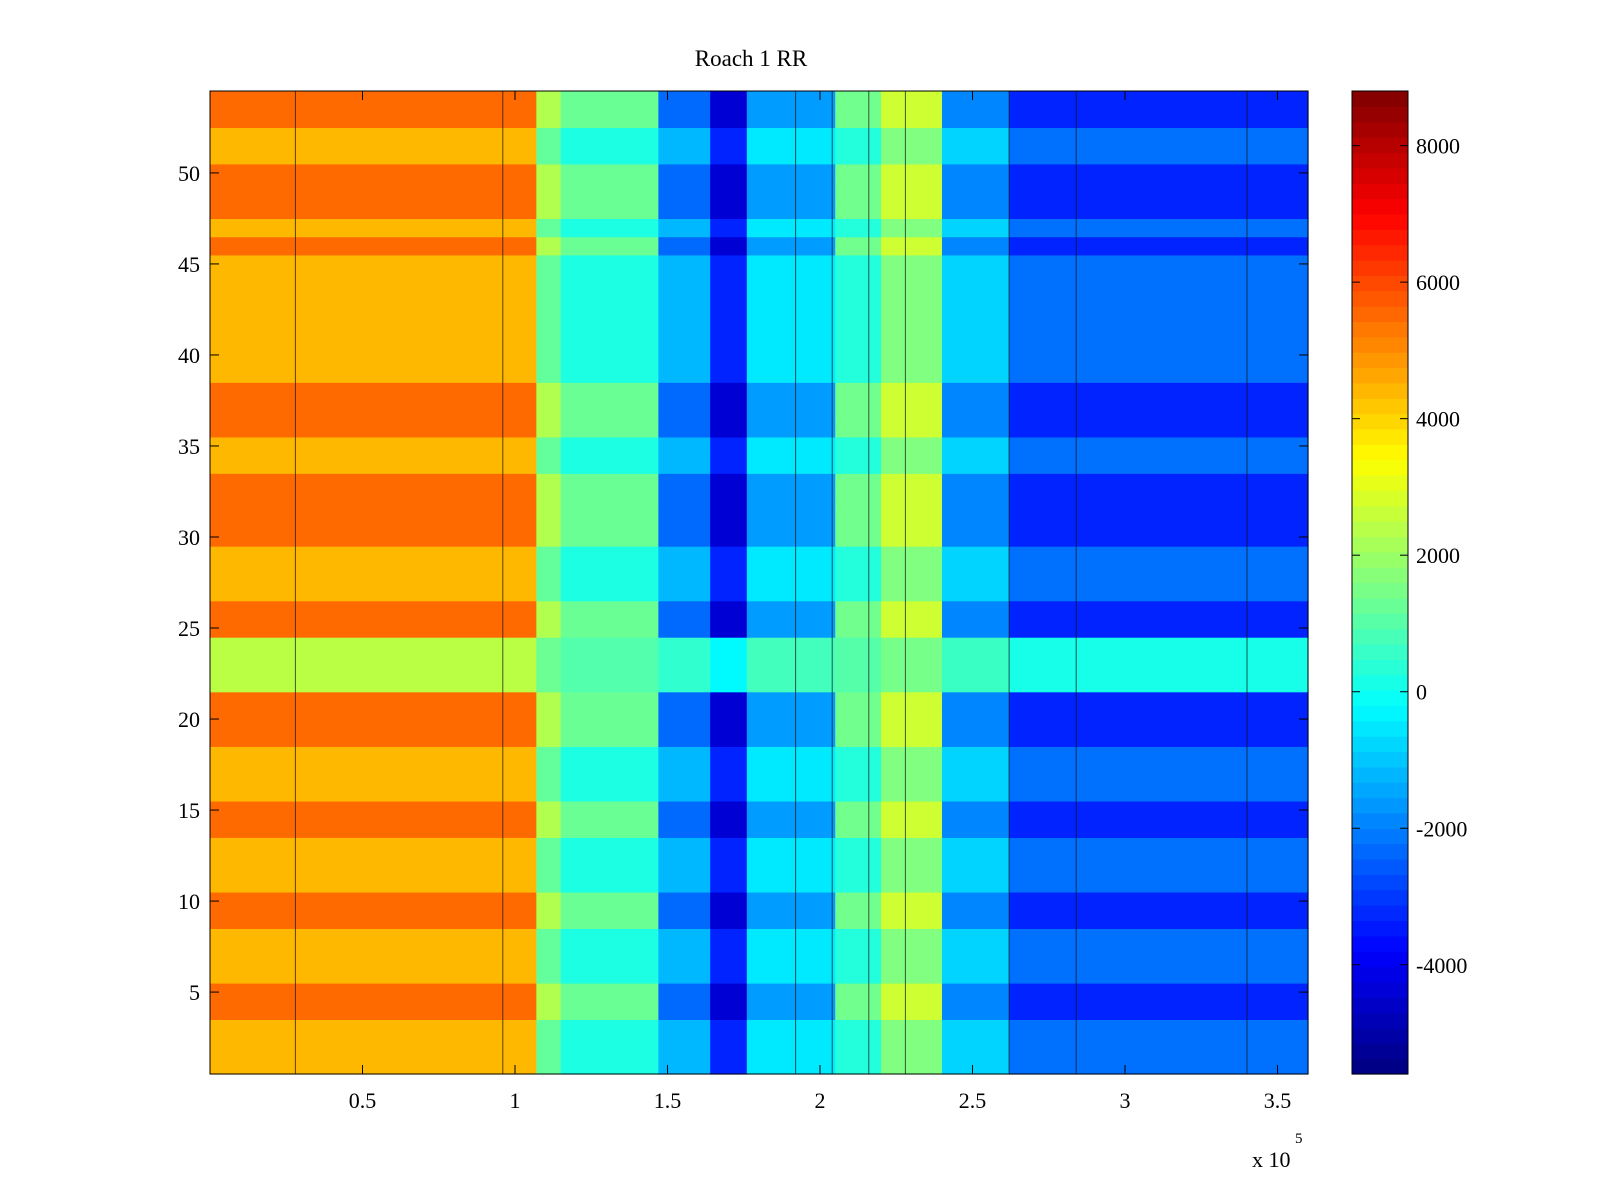 The height and width of the screenshot is (1200, 1600). I want to click on y-tick-label: 50, so click(189, 173).